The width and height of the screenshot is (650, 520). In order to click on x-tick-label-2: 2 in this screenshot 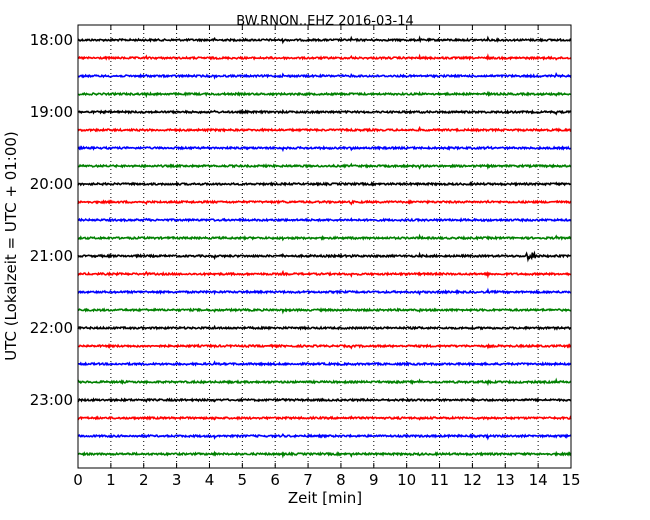, I will do `click(144, 480)`.